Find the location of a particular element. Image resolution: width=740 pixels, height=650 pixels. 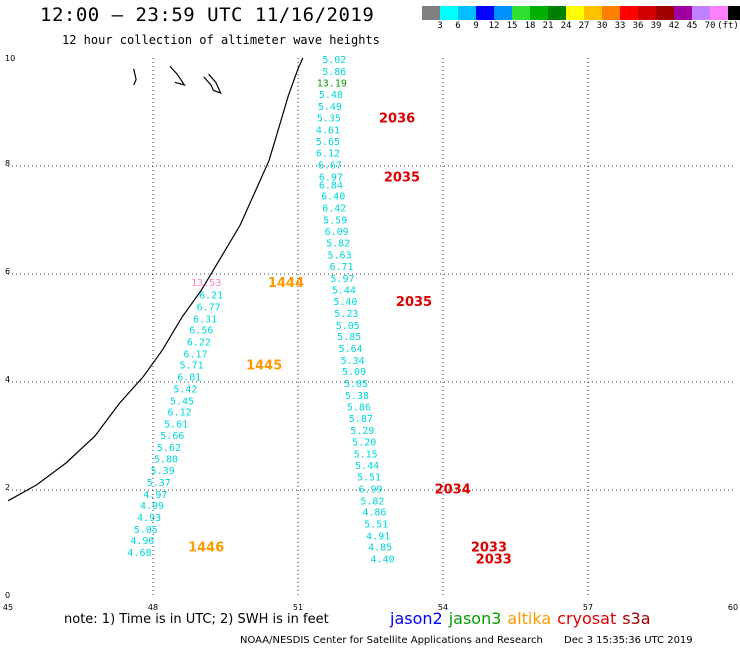

wave-height-value: 13.19 is located at coordinates (332, 83).